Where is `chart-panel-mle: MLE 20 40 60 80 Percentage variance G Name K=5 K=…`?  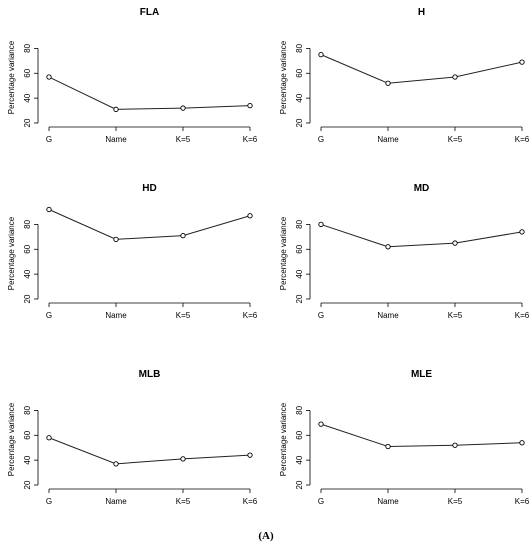
chart-panel-mle: MLE 20 40 60 80 Percentage variance G Name K=5 K=… is located at coordinates (404, 437).